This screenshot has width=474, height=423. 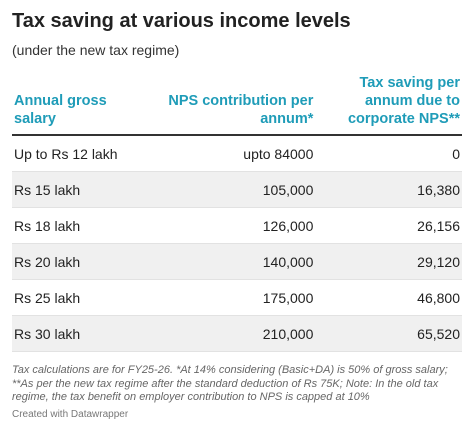 I want to click on table-cell: Rs 15 lakh, so click(x=80, y=189).